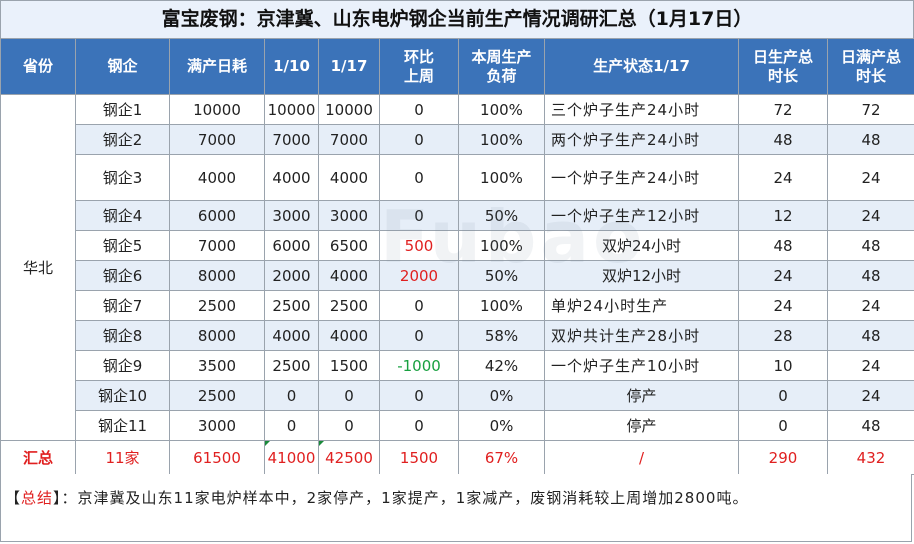 The width and height of the screenshot is (914, 544). I want to click on company-name: 钢企9, so click(122, 365).